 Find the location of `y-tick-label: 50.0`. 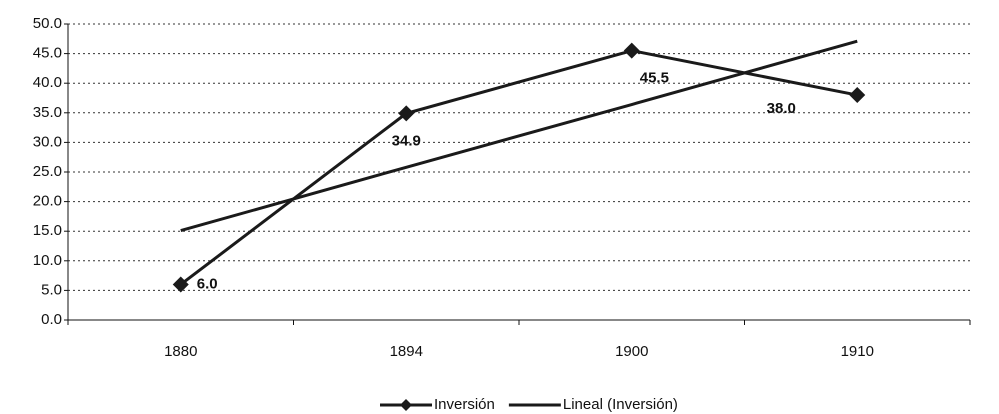

y-tick-label: 50.0 is located at coordinates (47, 23).